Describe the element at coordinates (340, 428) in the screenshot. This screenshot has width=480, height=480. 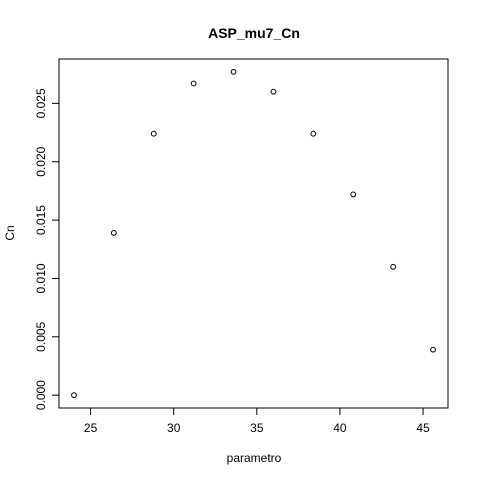
I see `x-tick-label: 40` at that location.